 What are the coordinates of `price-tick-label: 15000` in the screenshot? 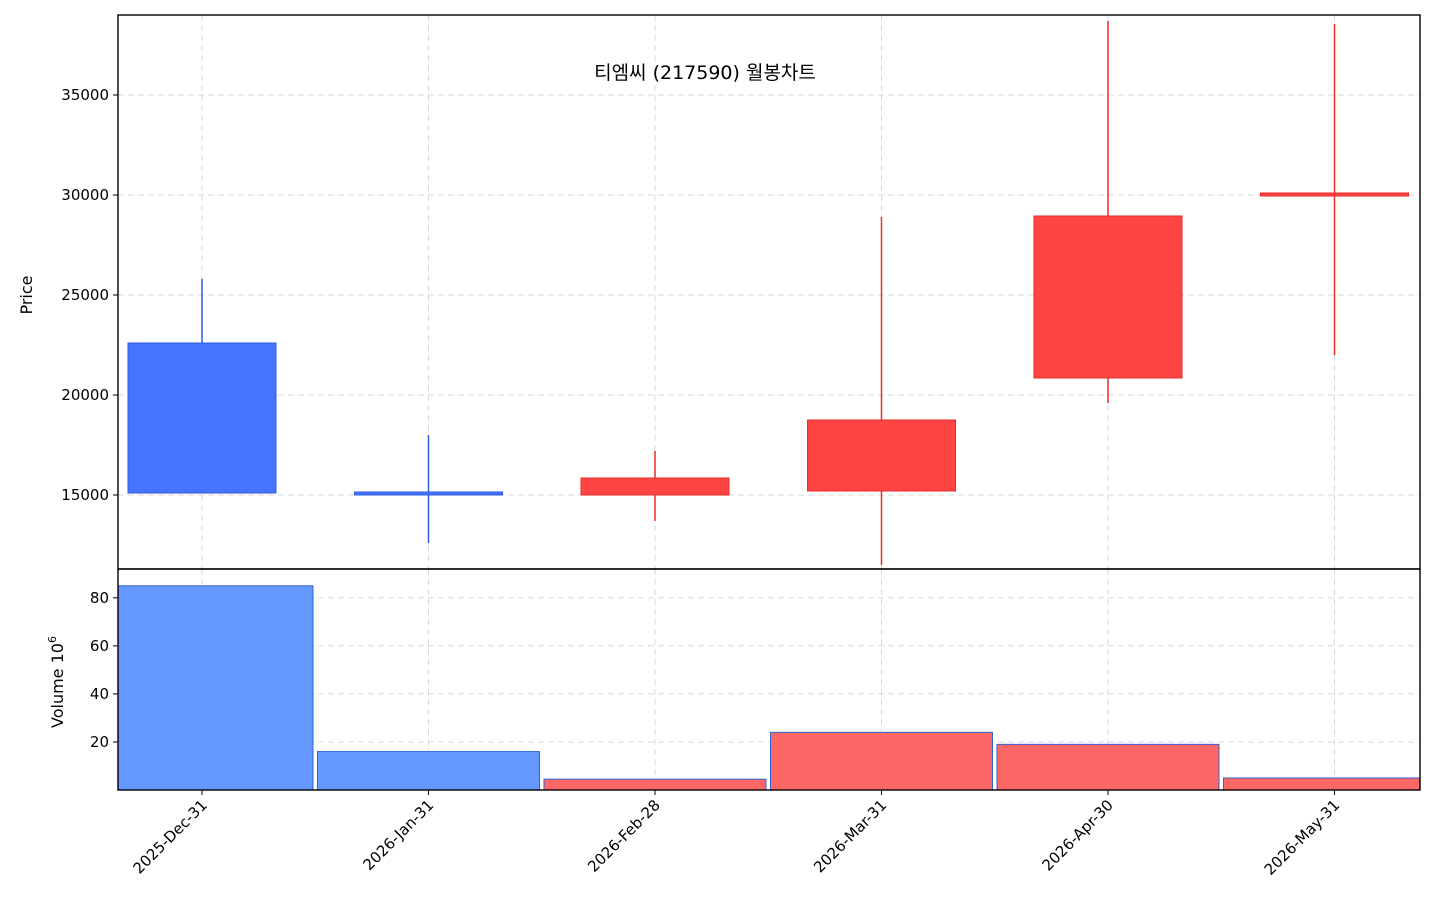 It's located at (85, 495).